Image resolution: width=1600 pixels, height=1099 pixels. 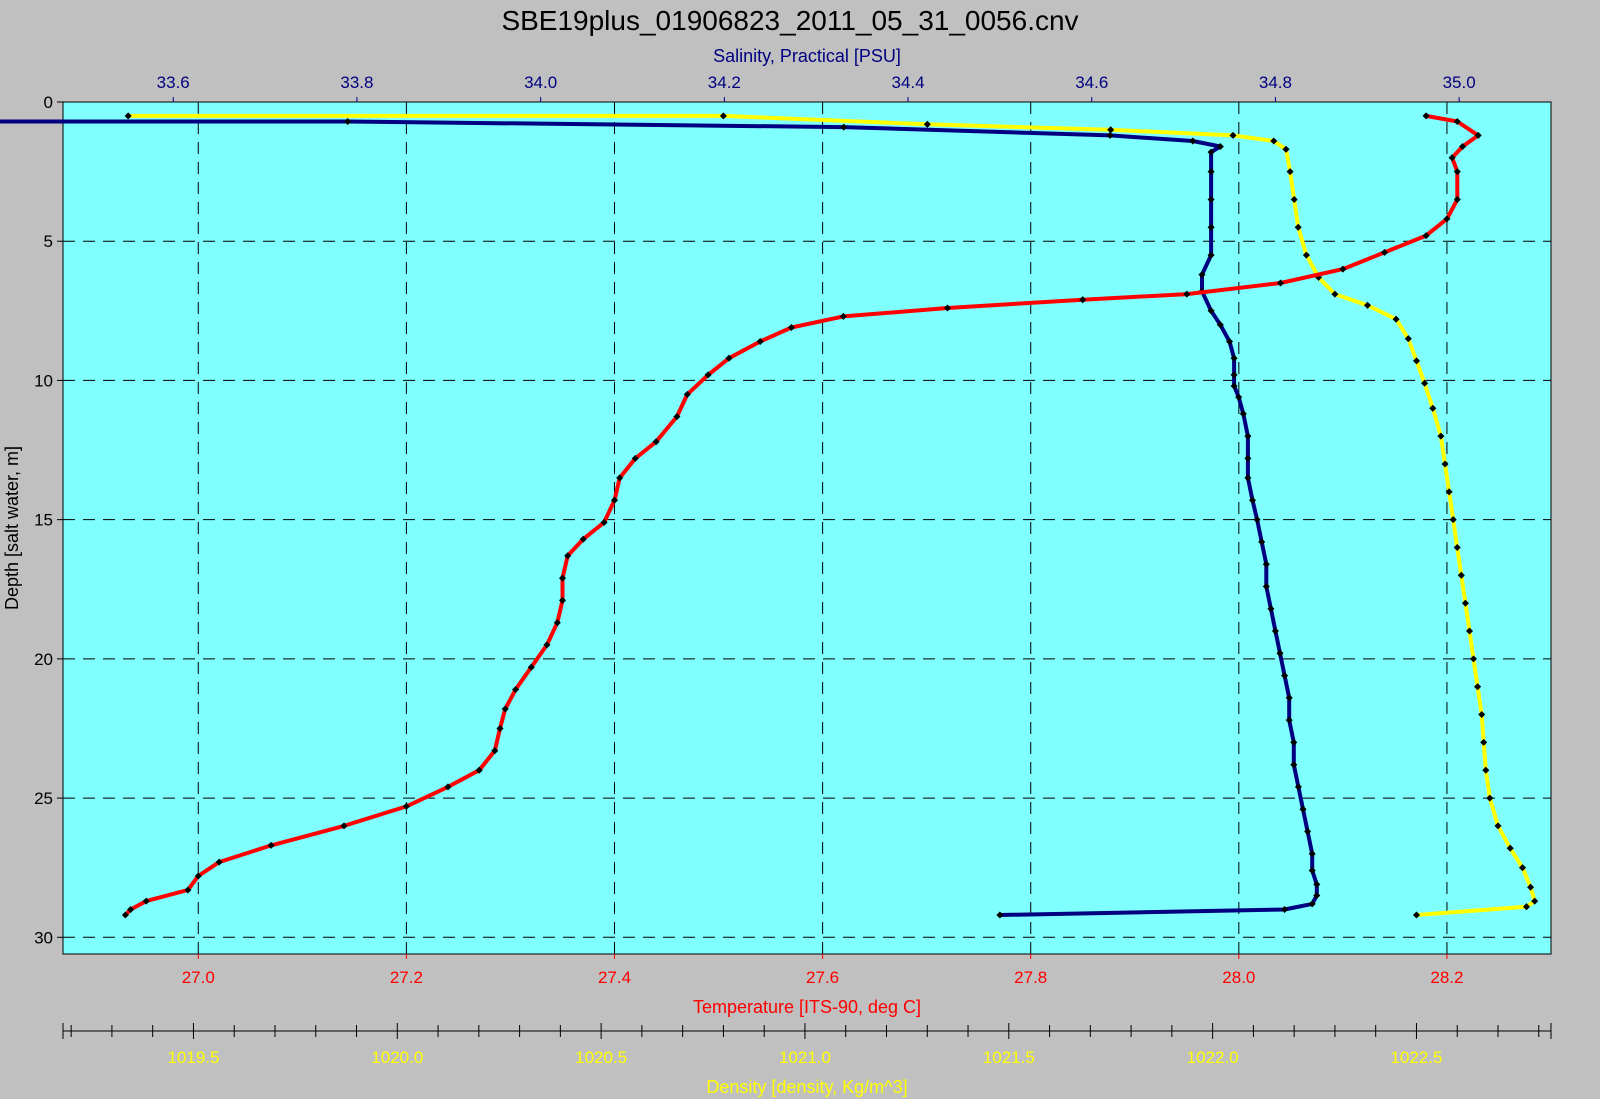 What do you see at coordinates (406, 977) in the screenshot?
I see `temperature-tick-label: 27.2` at bounding box center [406, 977].